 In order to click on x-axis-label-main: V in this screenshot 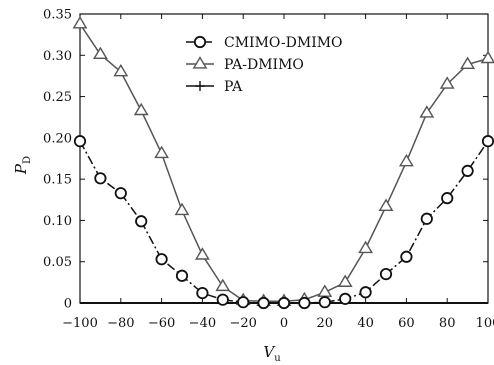, I will do `click(269, 352)`.